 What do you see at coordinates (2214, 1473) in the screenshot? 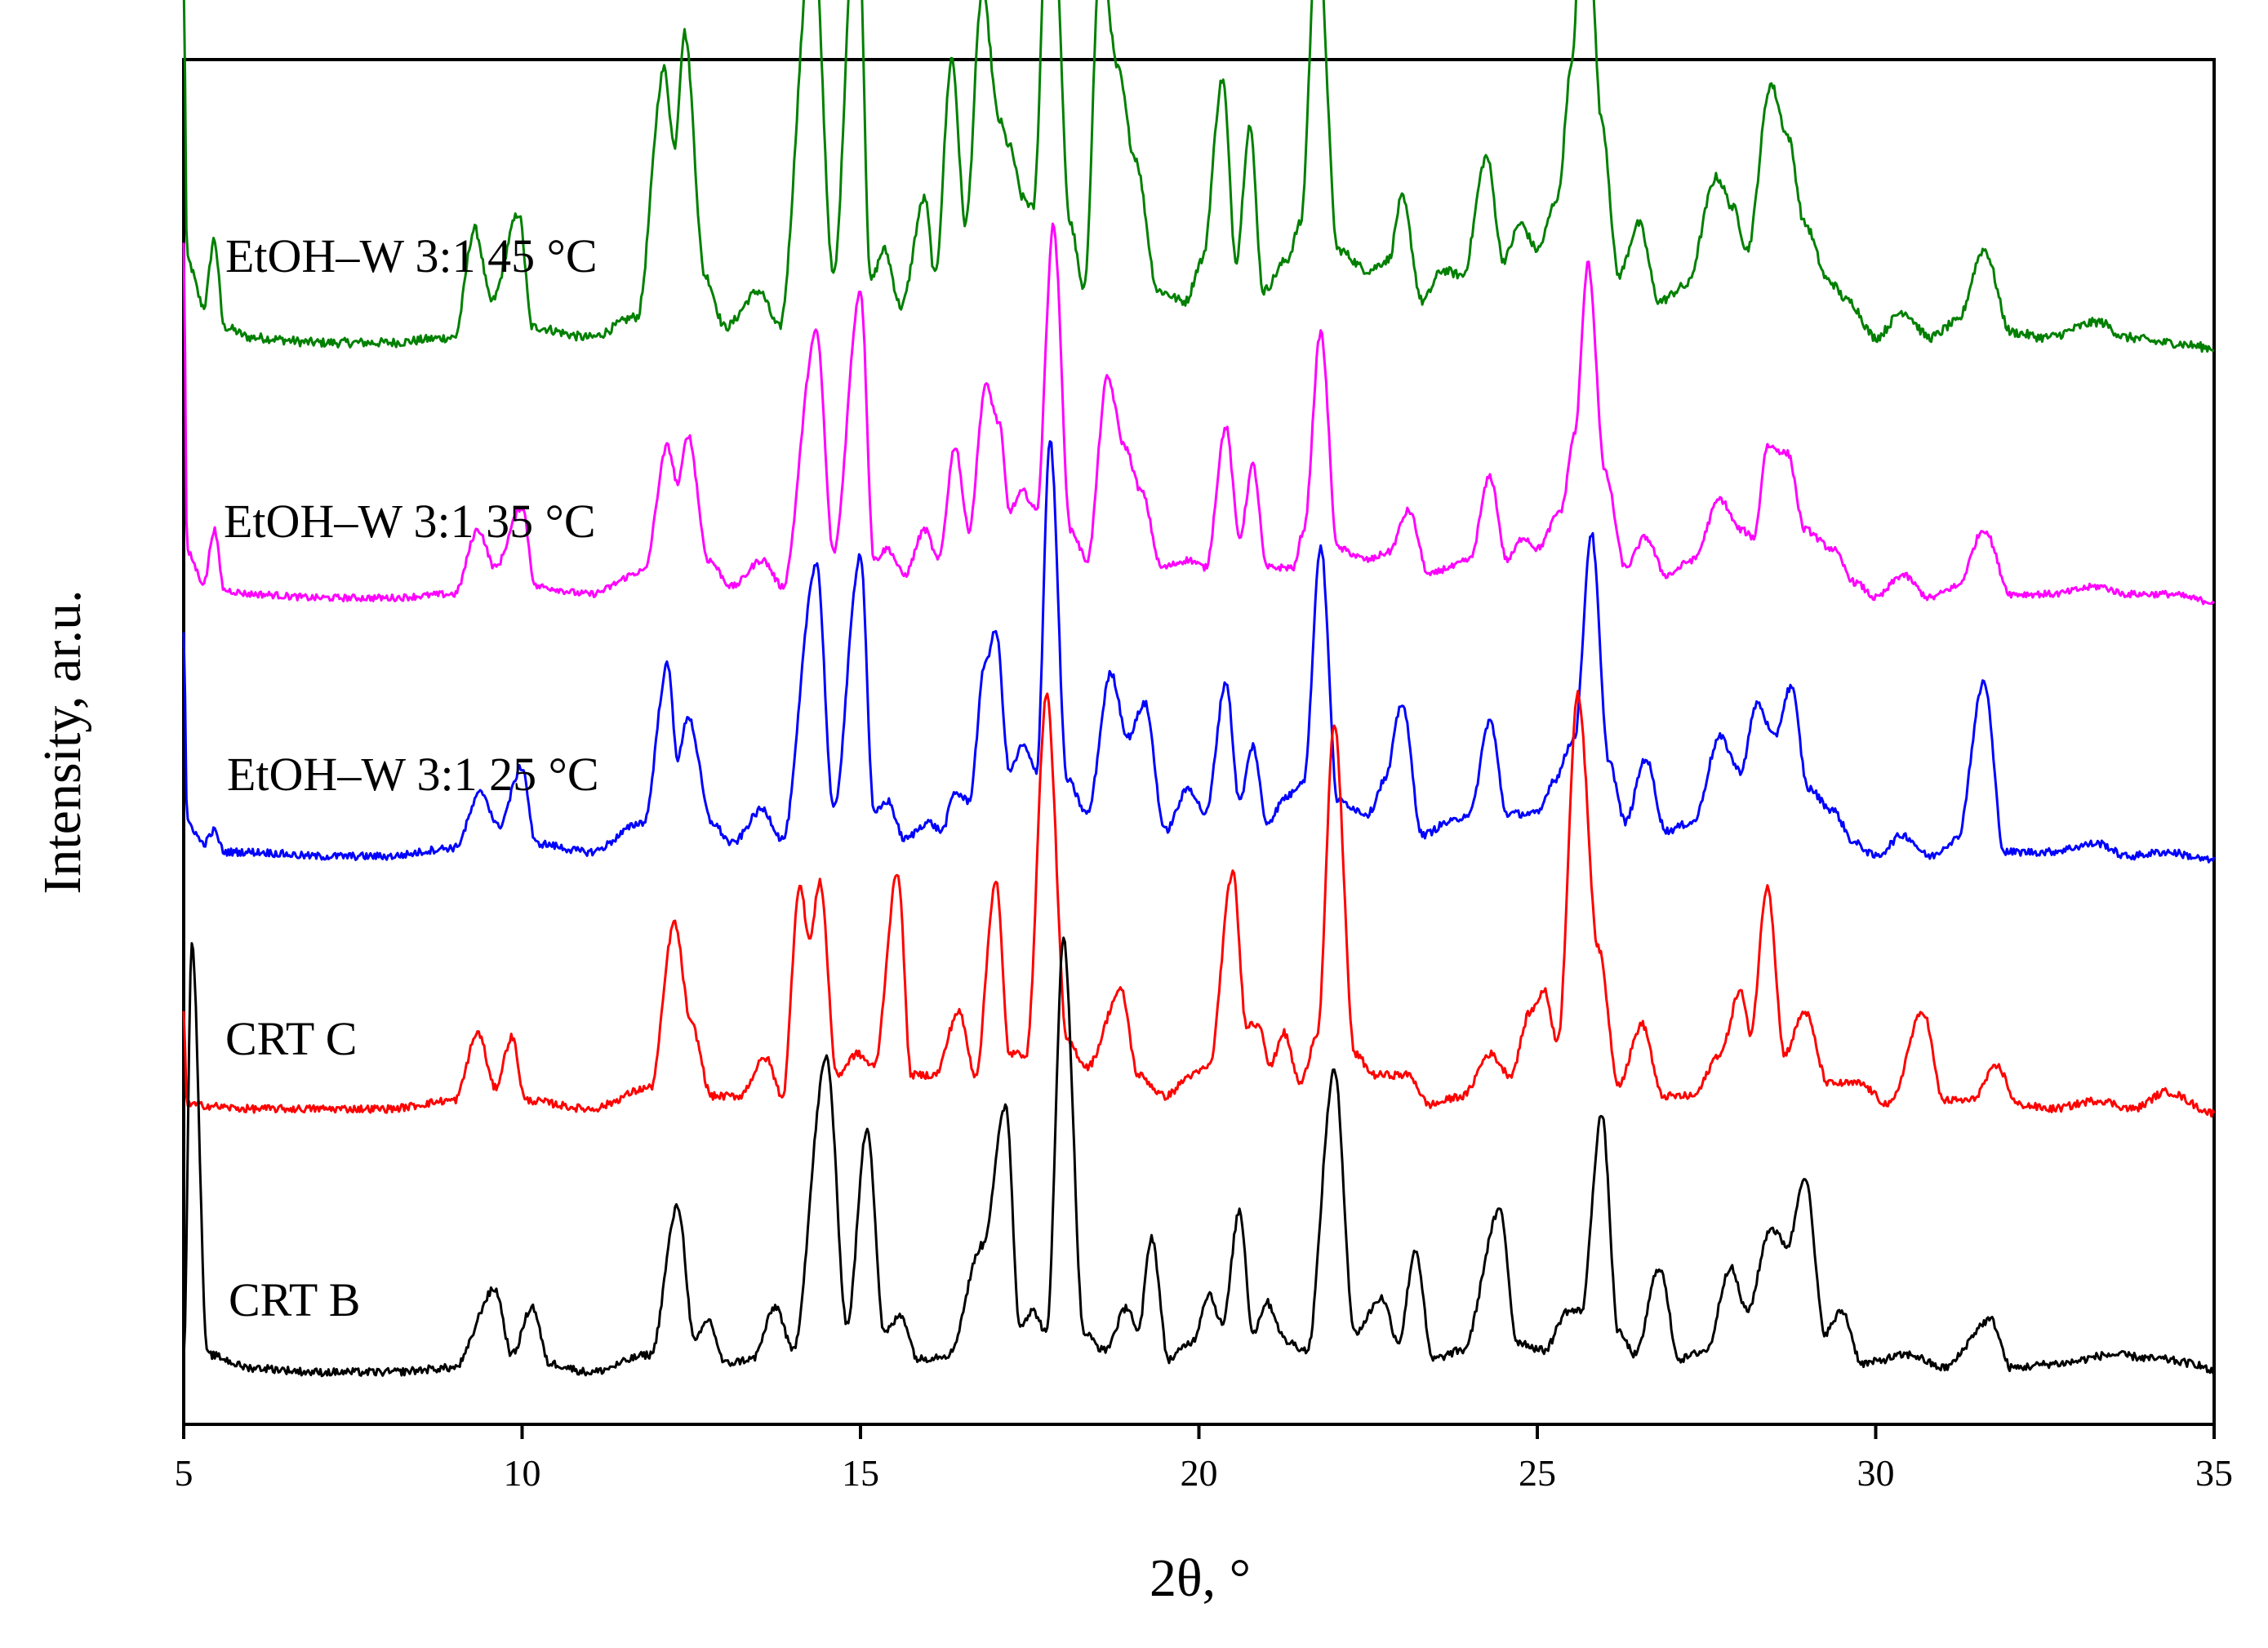
I see `x-tick-label-6: 35` at bounding box center [2214, 1473].